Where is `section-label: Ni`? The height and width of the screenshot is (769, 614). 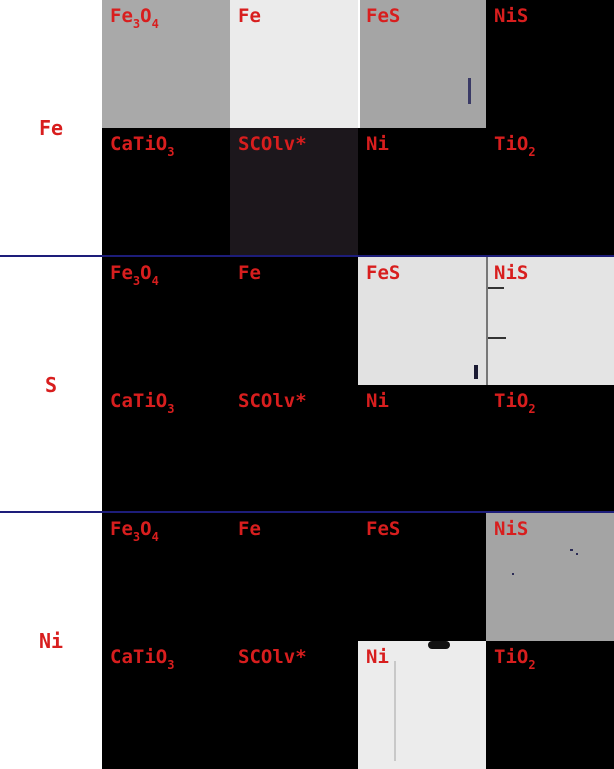 section-label: Ni is located at coordinates (51, 640).